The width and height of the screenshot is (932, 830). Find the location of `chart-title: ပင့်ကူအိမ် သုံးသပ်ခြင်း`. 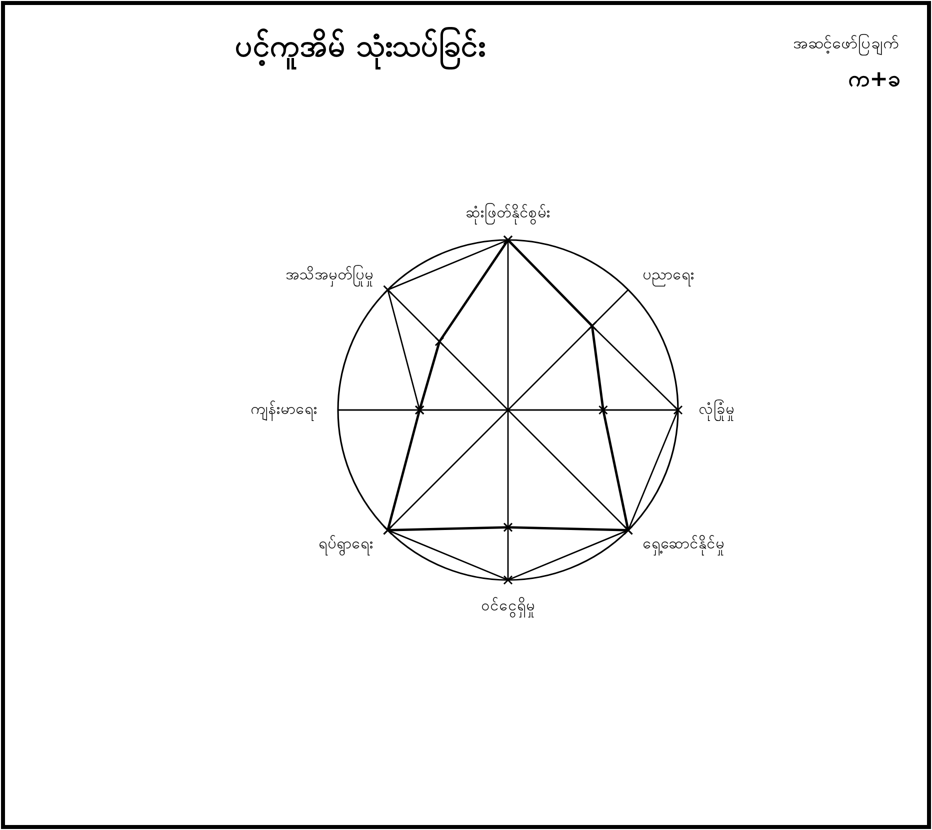

chart-title: ပင့်ကူအိမ် သုံးသပ်ခြင်း is located at coordinates (360, 49).